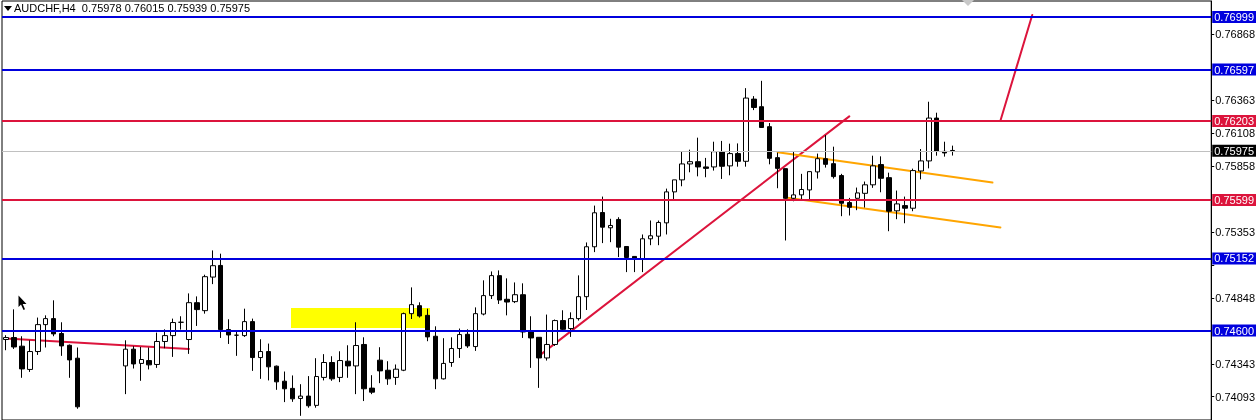  I want to click on y-tick-label: 0.74343, so click(1235, 364).